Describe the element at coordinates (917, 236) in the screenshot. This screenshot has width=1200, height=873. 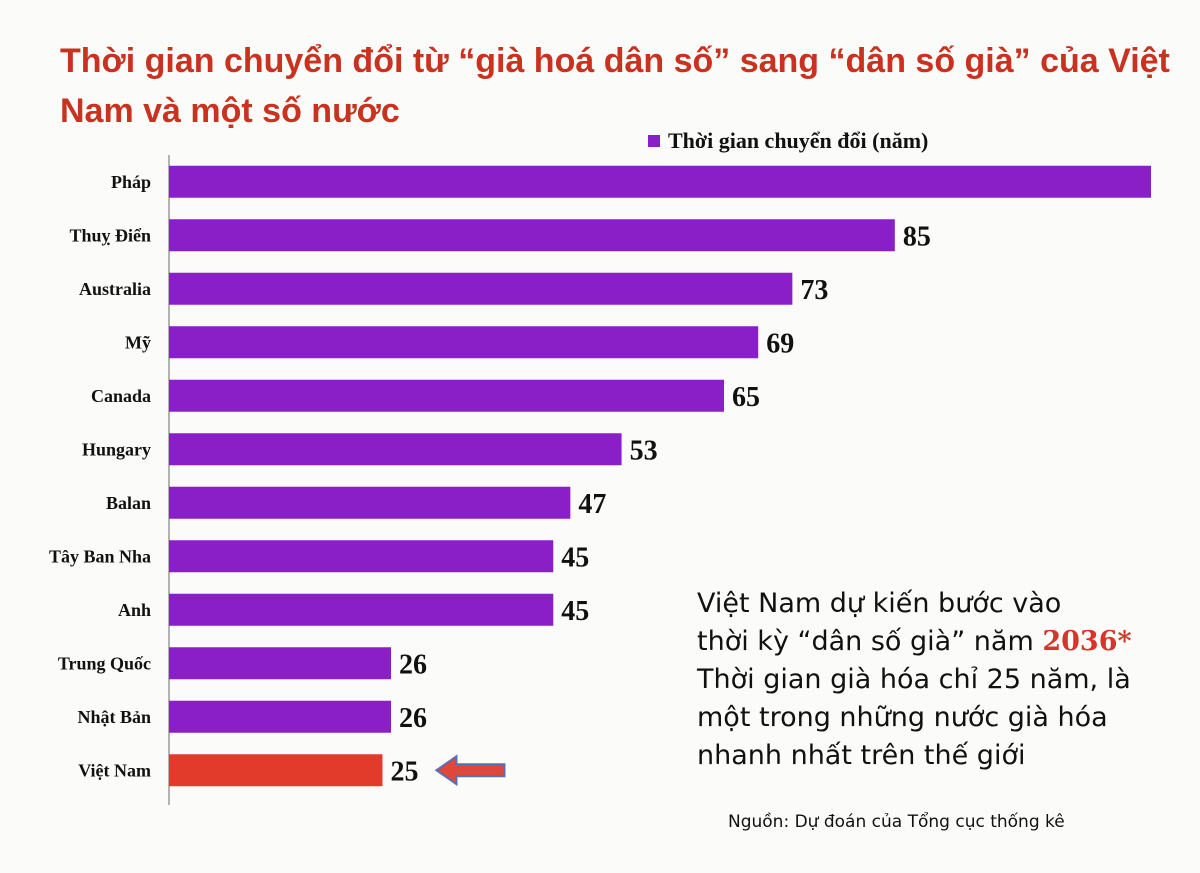
I see `data-label: 85` at that location.